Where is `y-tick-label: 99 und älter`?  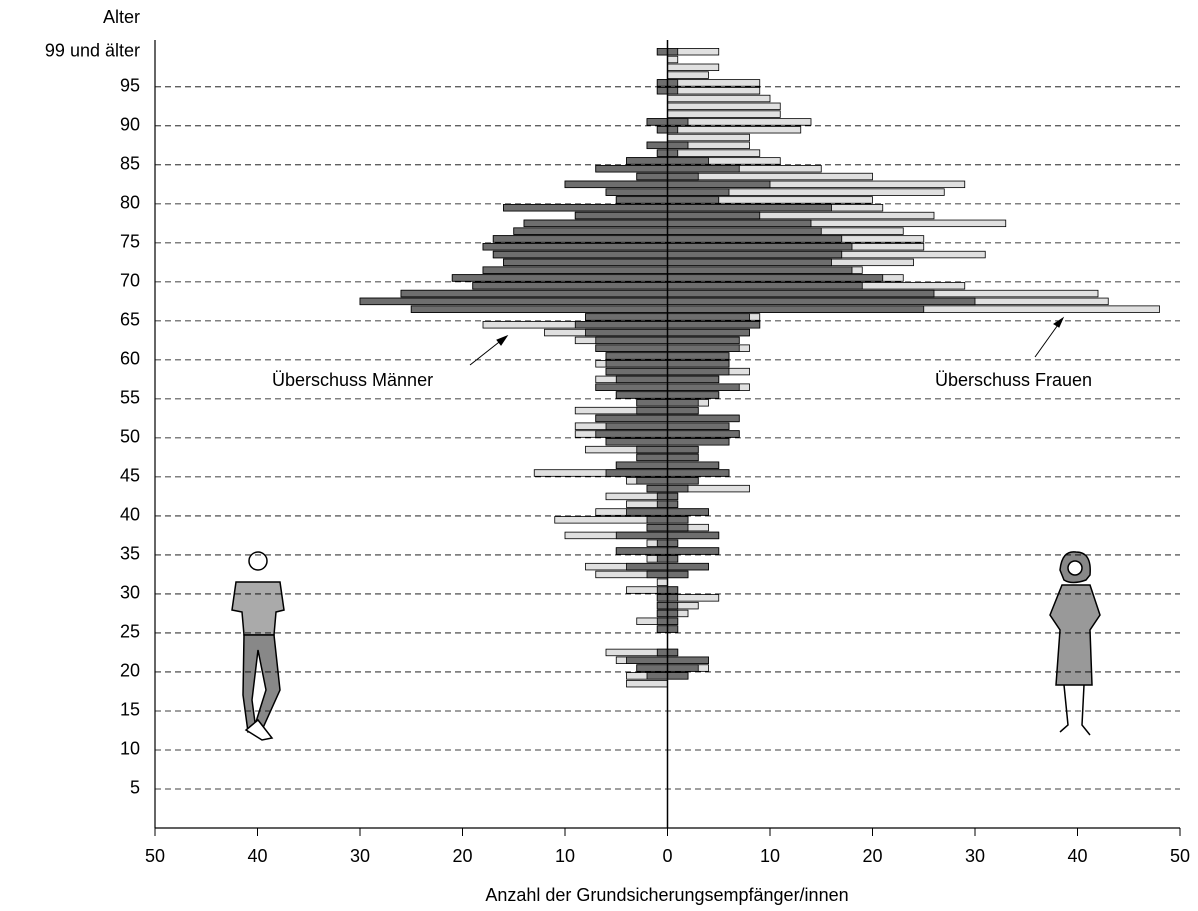 y-tick-label: 99 und älter is located at coordinates (92, 50).